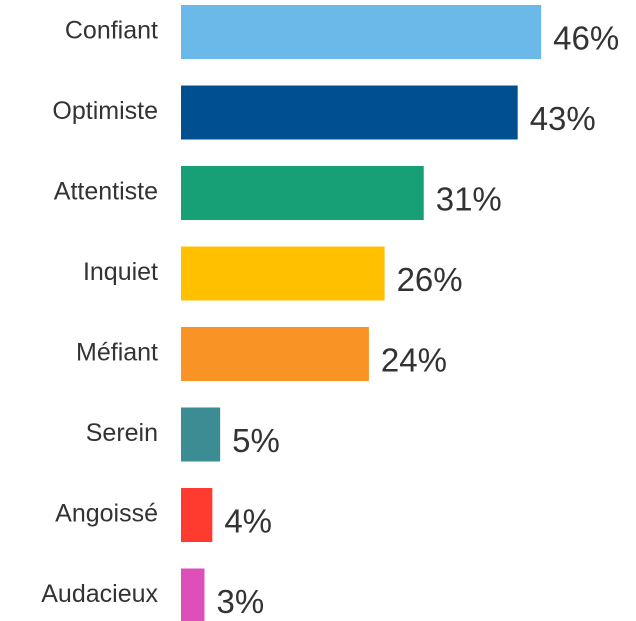 The width and height of the screenshot is (636, 621). I want to click on value-label: 4%, so click(248, 521).